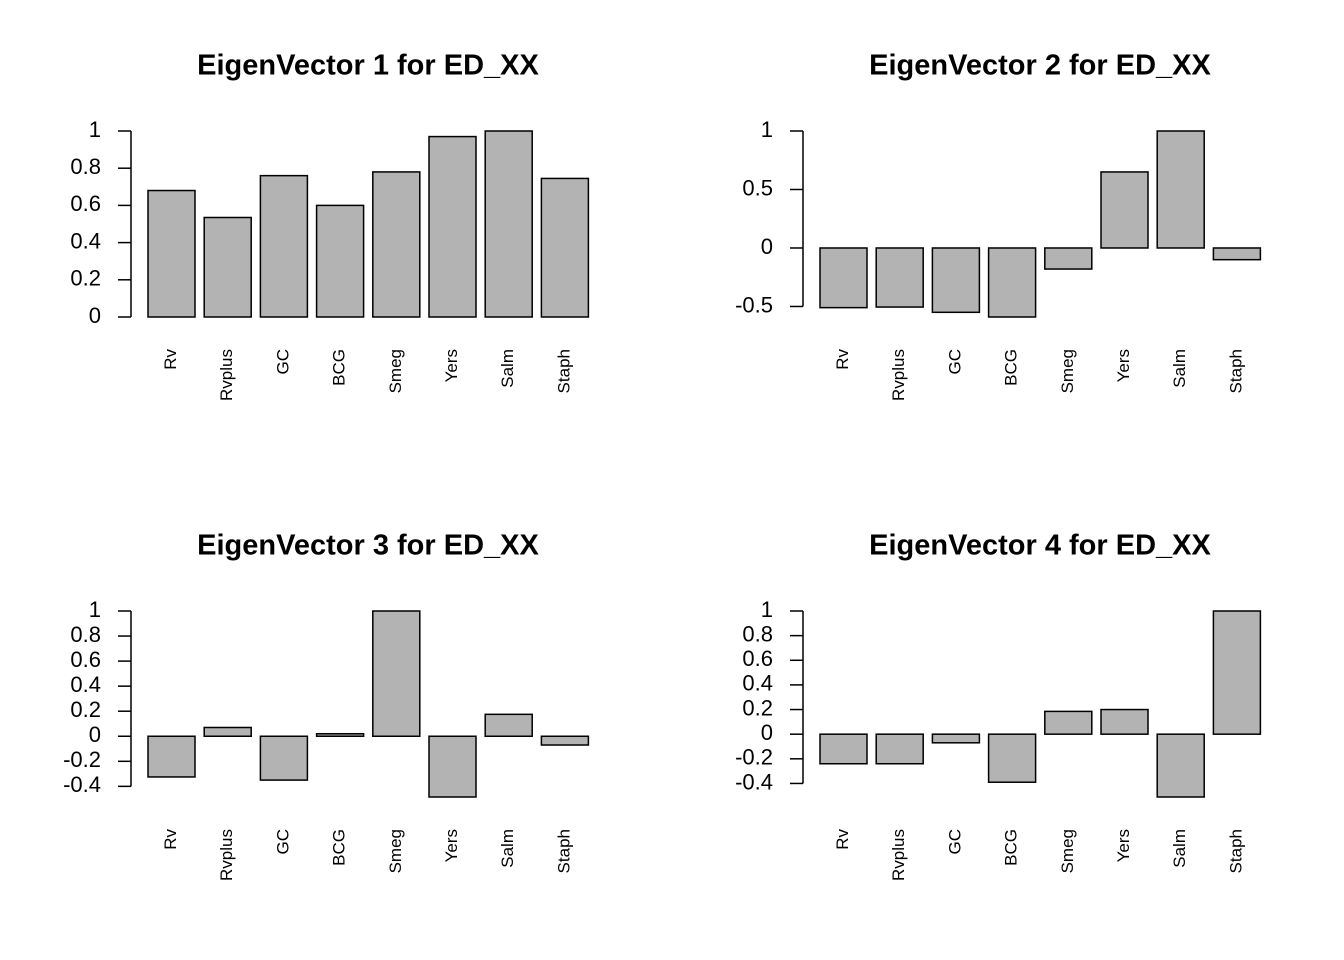 The width and height of the screenshot is (1344, 960). What do you see at coordinates (757, 187) in the screenshot?
I see `y-tick-label: 0.5` at bounding box center [757, 187].